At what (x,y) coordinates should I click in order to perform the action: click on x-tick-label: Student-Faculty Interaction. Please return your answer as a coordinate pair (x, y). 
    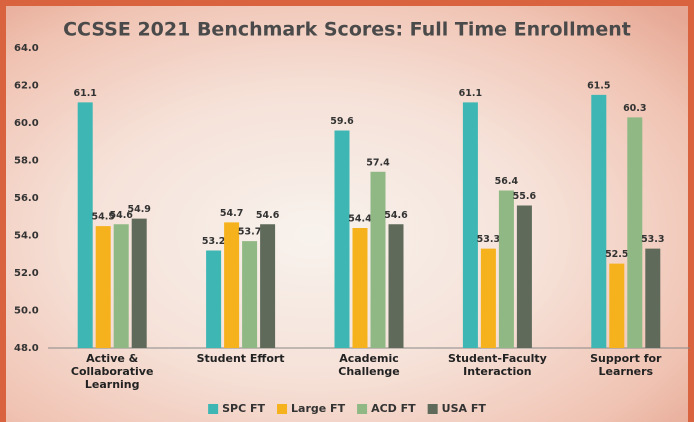
    Looking at the image, I should click on (497, 365).